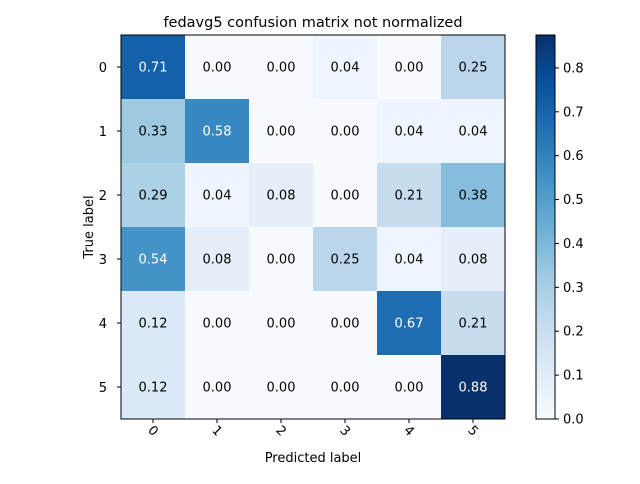  What do you see at coordinates (280, 431) in the screenshot?
I see `x-tick-label: 2` at bounding box center [280, 431].